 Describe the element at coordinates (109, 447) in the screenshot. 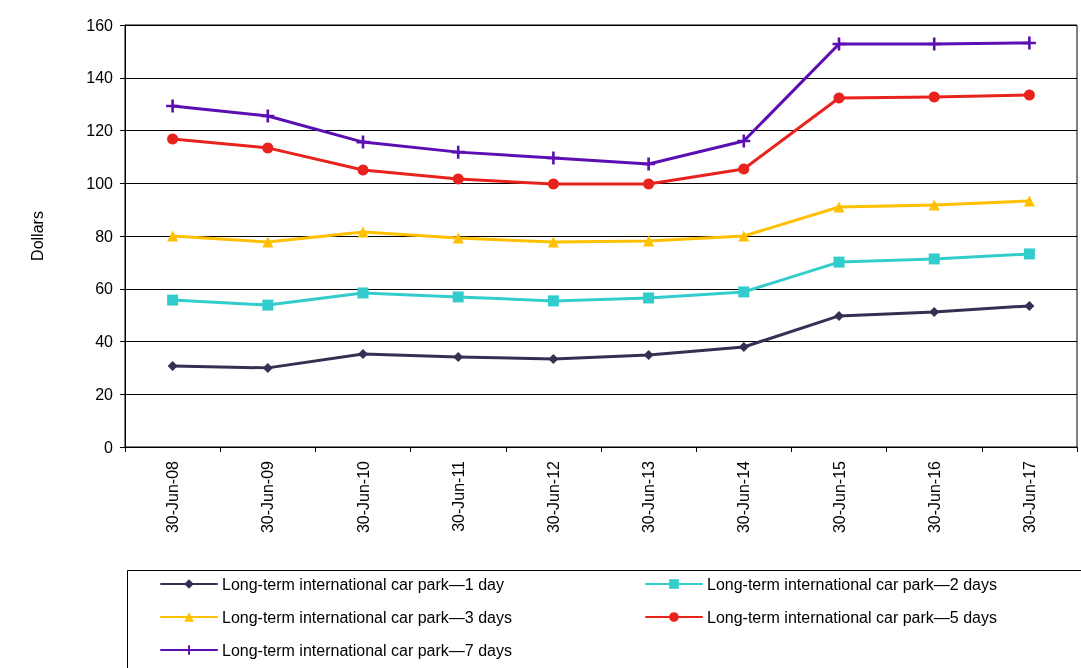

I see `y-tick-label: 0` at that location.